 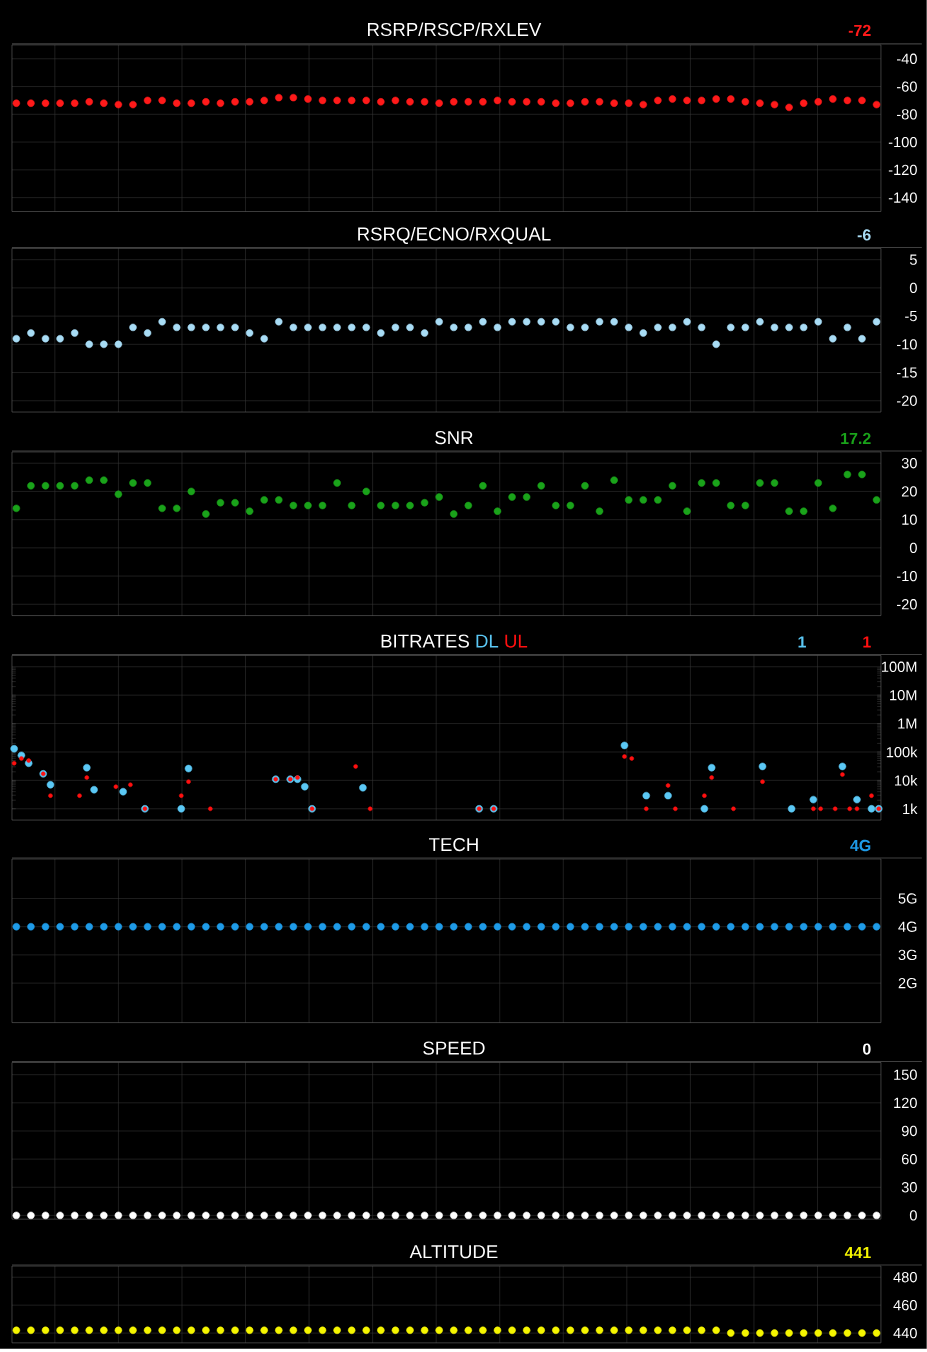 I want to click on y-tick-label: 2G, so click(x=907, y=983).